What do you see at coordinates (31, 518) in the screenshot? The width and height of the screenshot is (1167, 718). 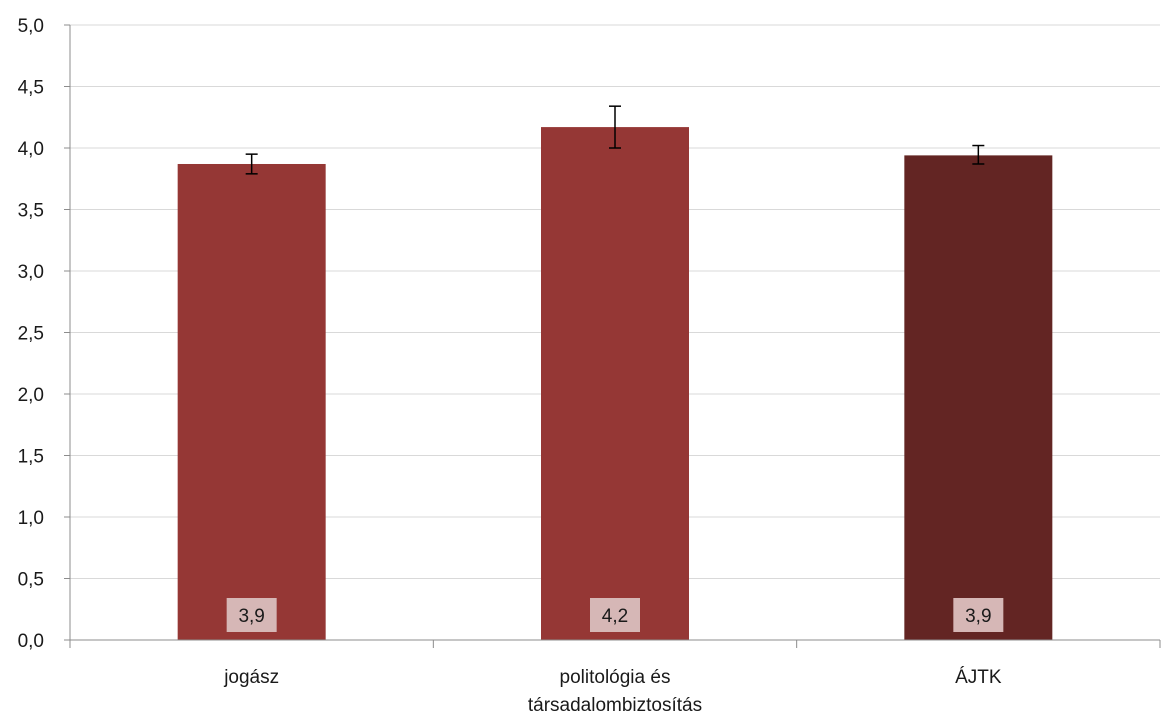 I see `y-tick-label: 1,0` at bounding box center [31, 518].